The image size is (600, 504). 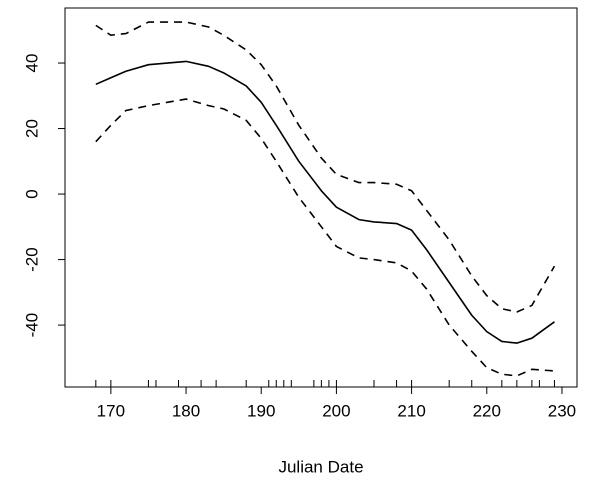 I want to click on x-tick-label: 230, so click(x=562, y=410).